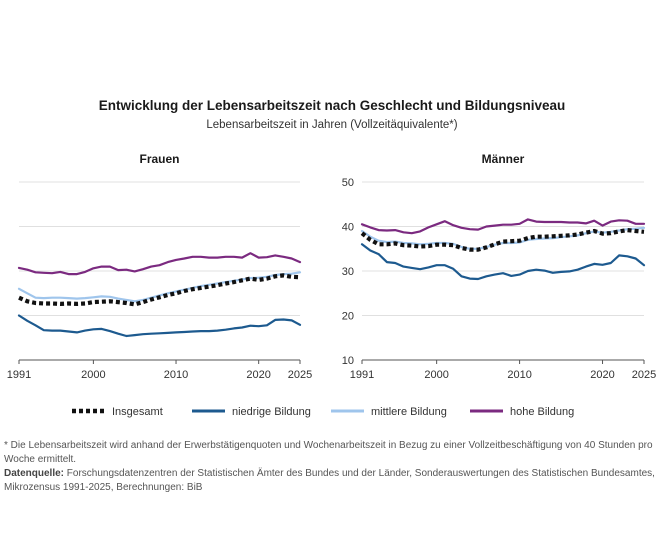 The width and height of the screenshot is (665, 559). What do you see at coordinates (503, 159) in the screenshot?
I see `panel-title: Männer` at bounding box center [503, 159].